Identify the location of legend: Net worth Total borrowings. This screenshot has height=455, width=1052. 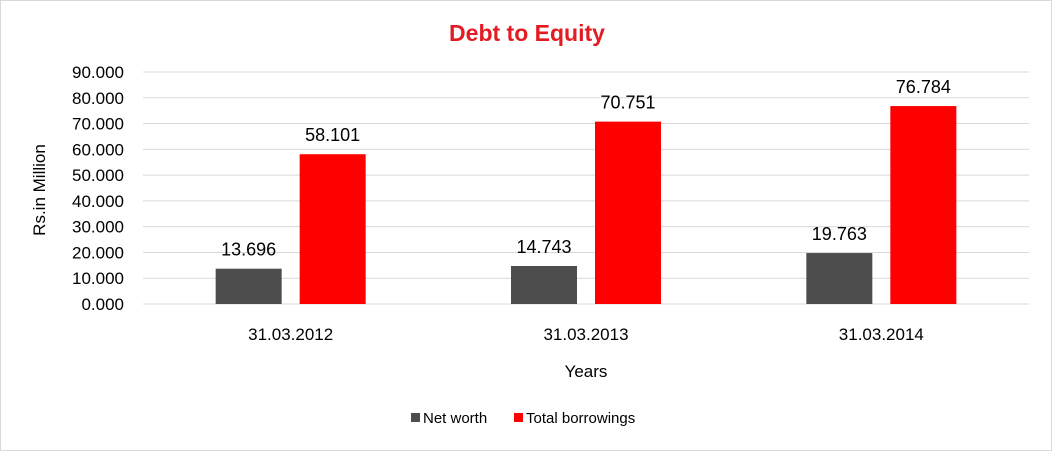
(523, 418).